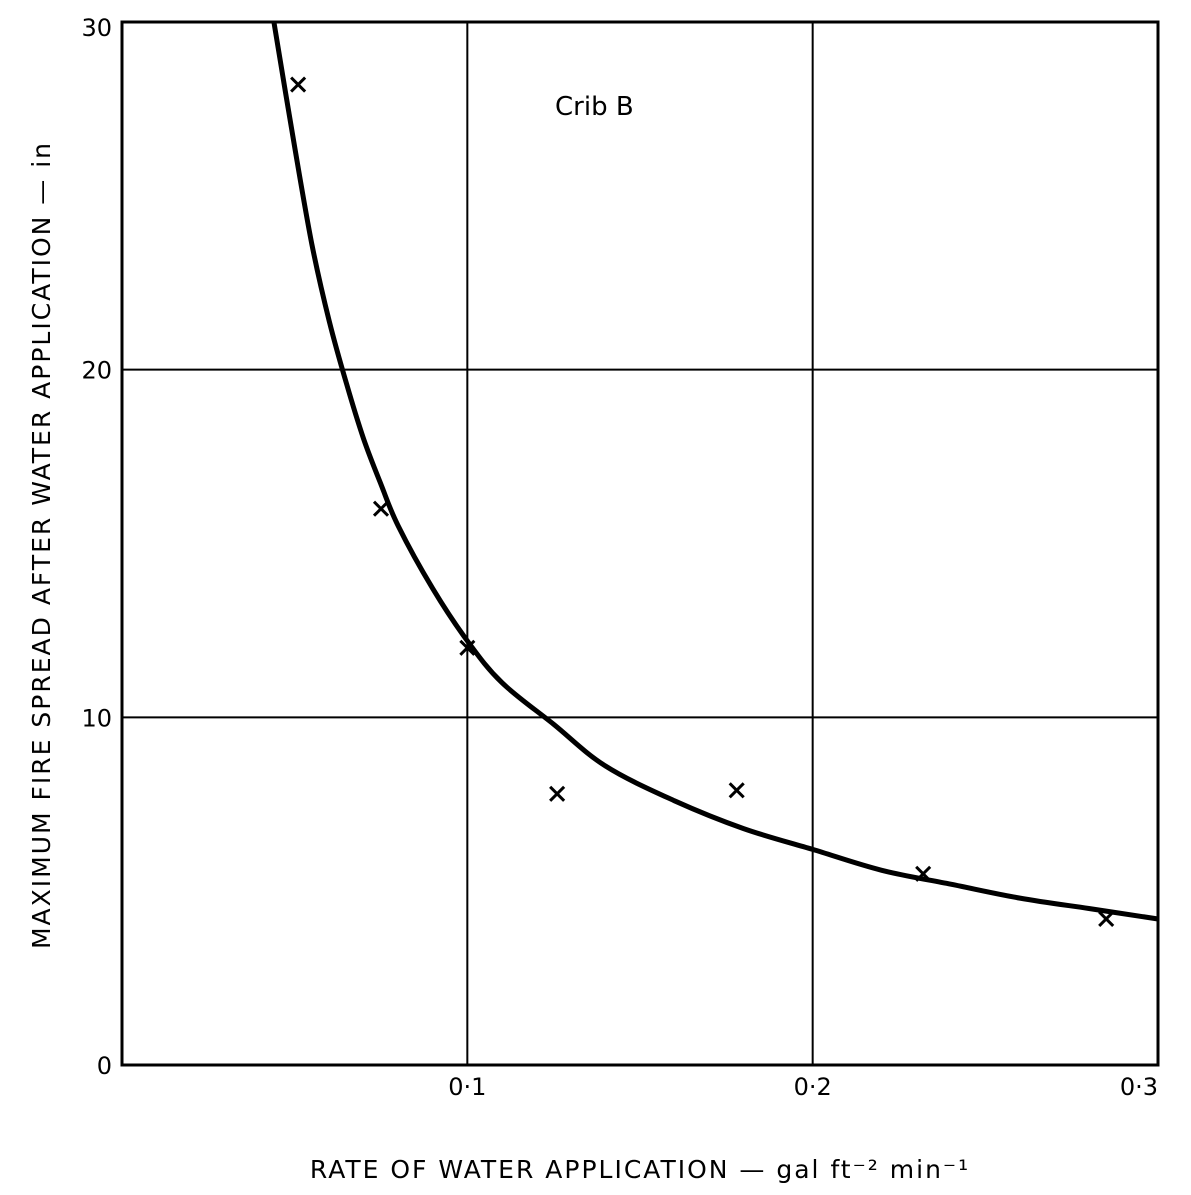  What do you see at coordinates (1139, 1087) in the screenshot?
I see `x-tick-label: 0·3` at bounding box center [1139, 1087].